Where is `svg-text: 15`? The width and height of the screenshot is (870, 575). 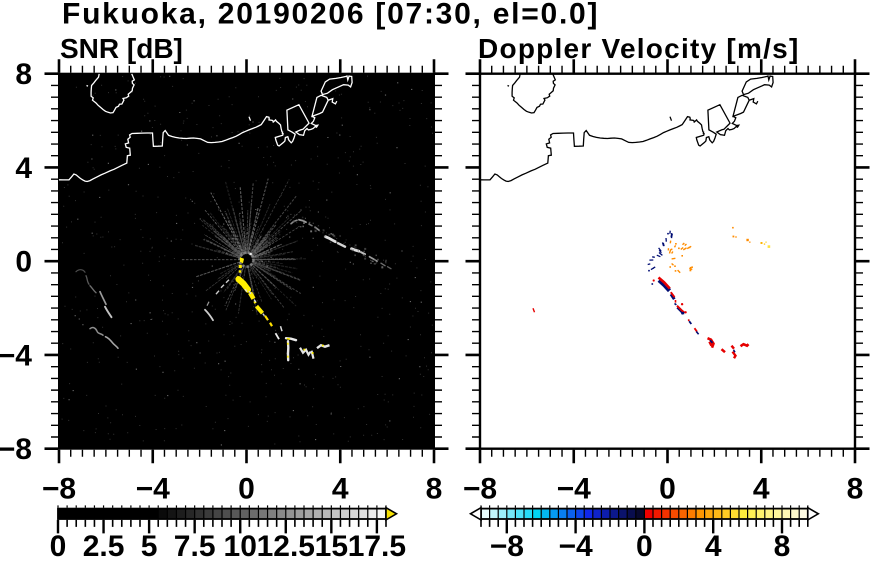 svg-text: 15 is located at coordinates (331, 546).